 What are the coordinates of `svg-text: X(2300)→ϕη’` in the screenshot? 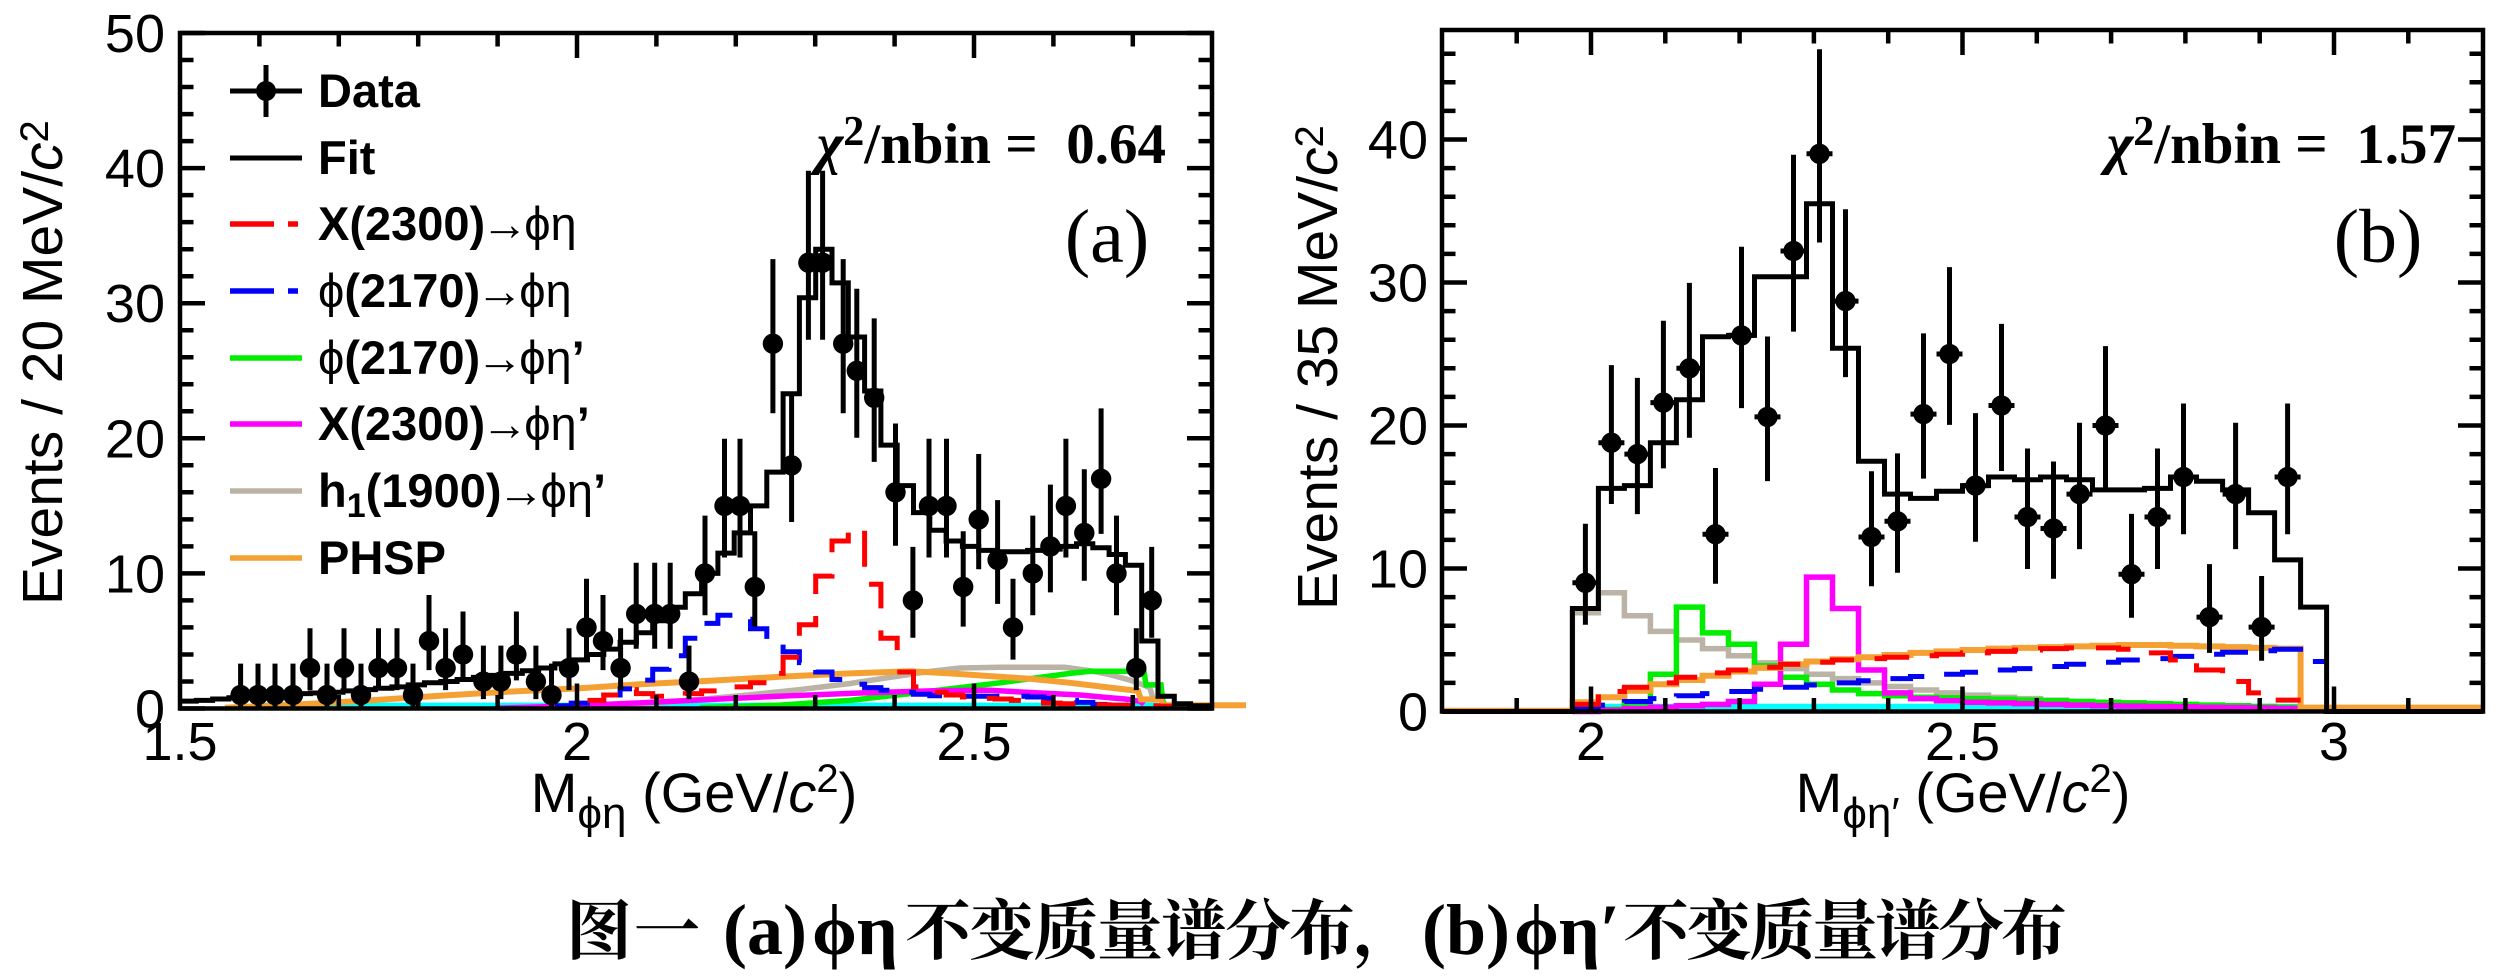 It's located at (454, 423).